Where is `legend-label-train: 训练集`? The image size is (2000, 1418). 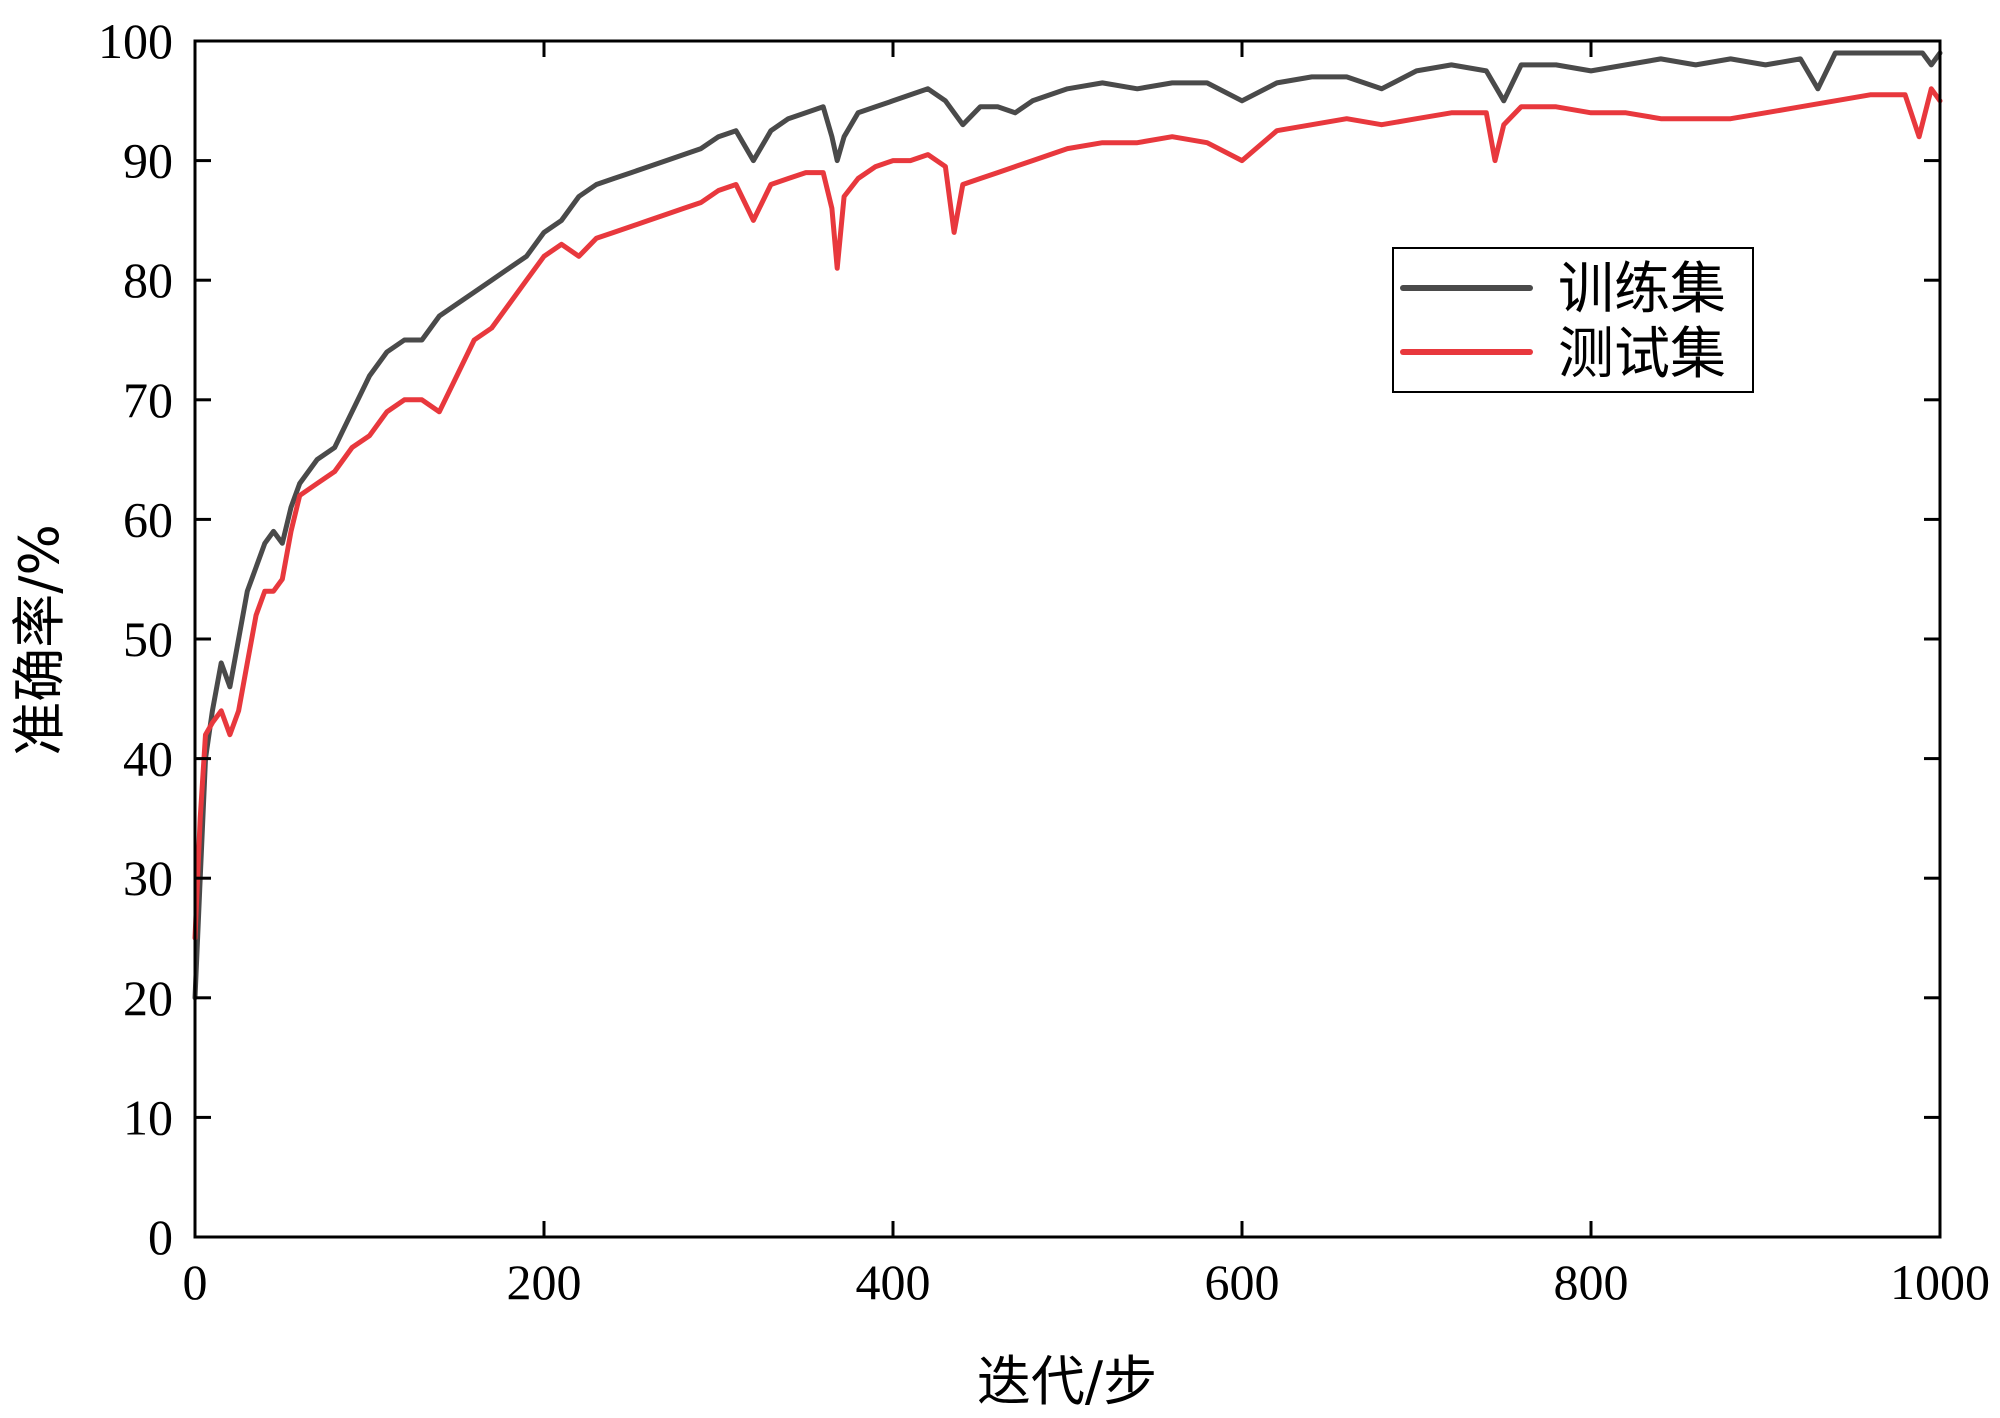
legend-label-train: 训练集 is located at coordinates (1642, 289).